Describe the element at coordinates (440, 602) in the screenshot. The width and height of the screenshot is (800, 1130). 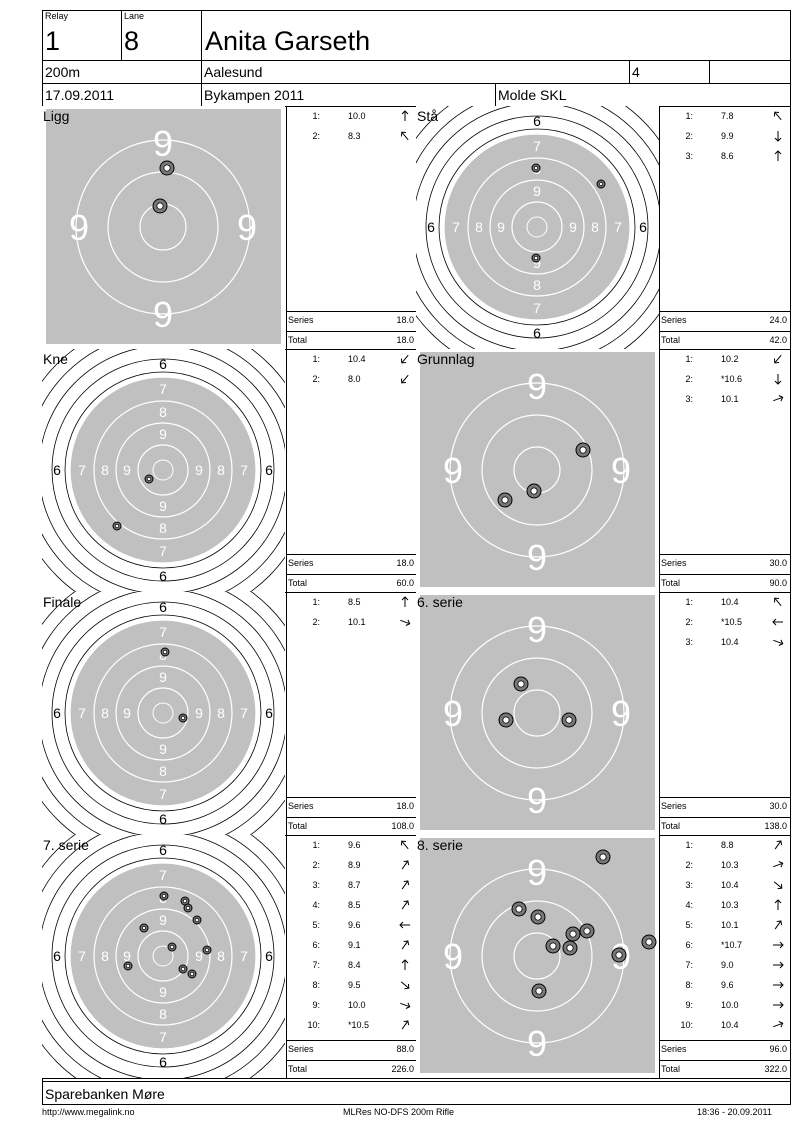
I see `series-title: 6. serie` at that location.